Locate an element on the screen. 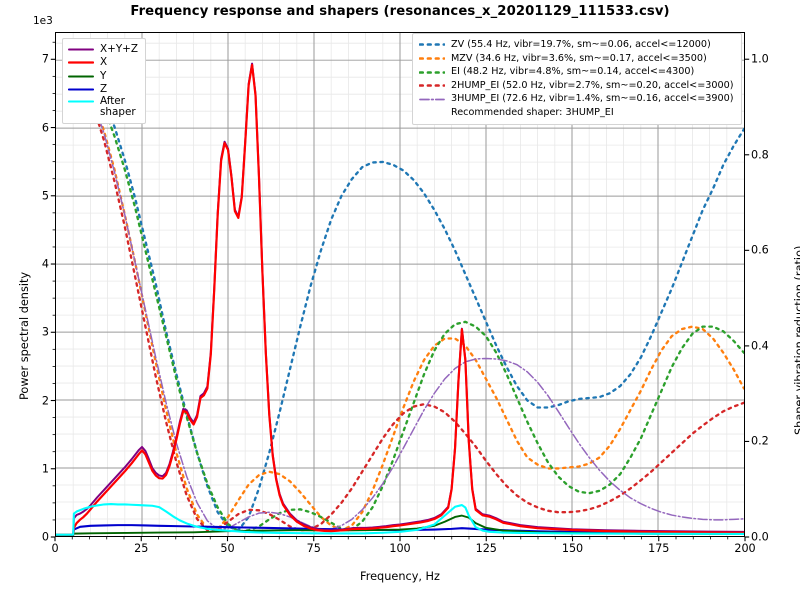 The height and width of the screenshot is (600, 800). y-axis-label-left: Power spectral density is located at coordinates (24, 335).